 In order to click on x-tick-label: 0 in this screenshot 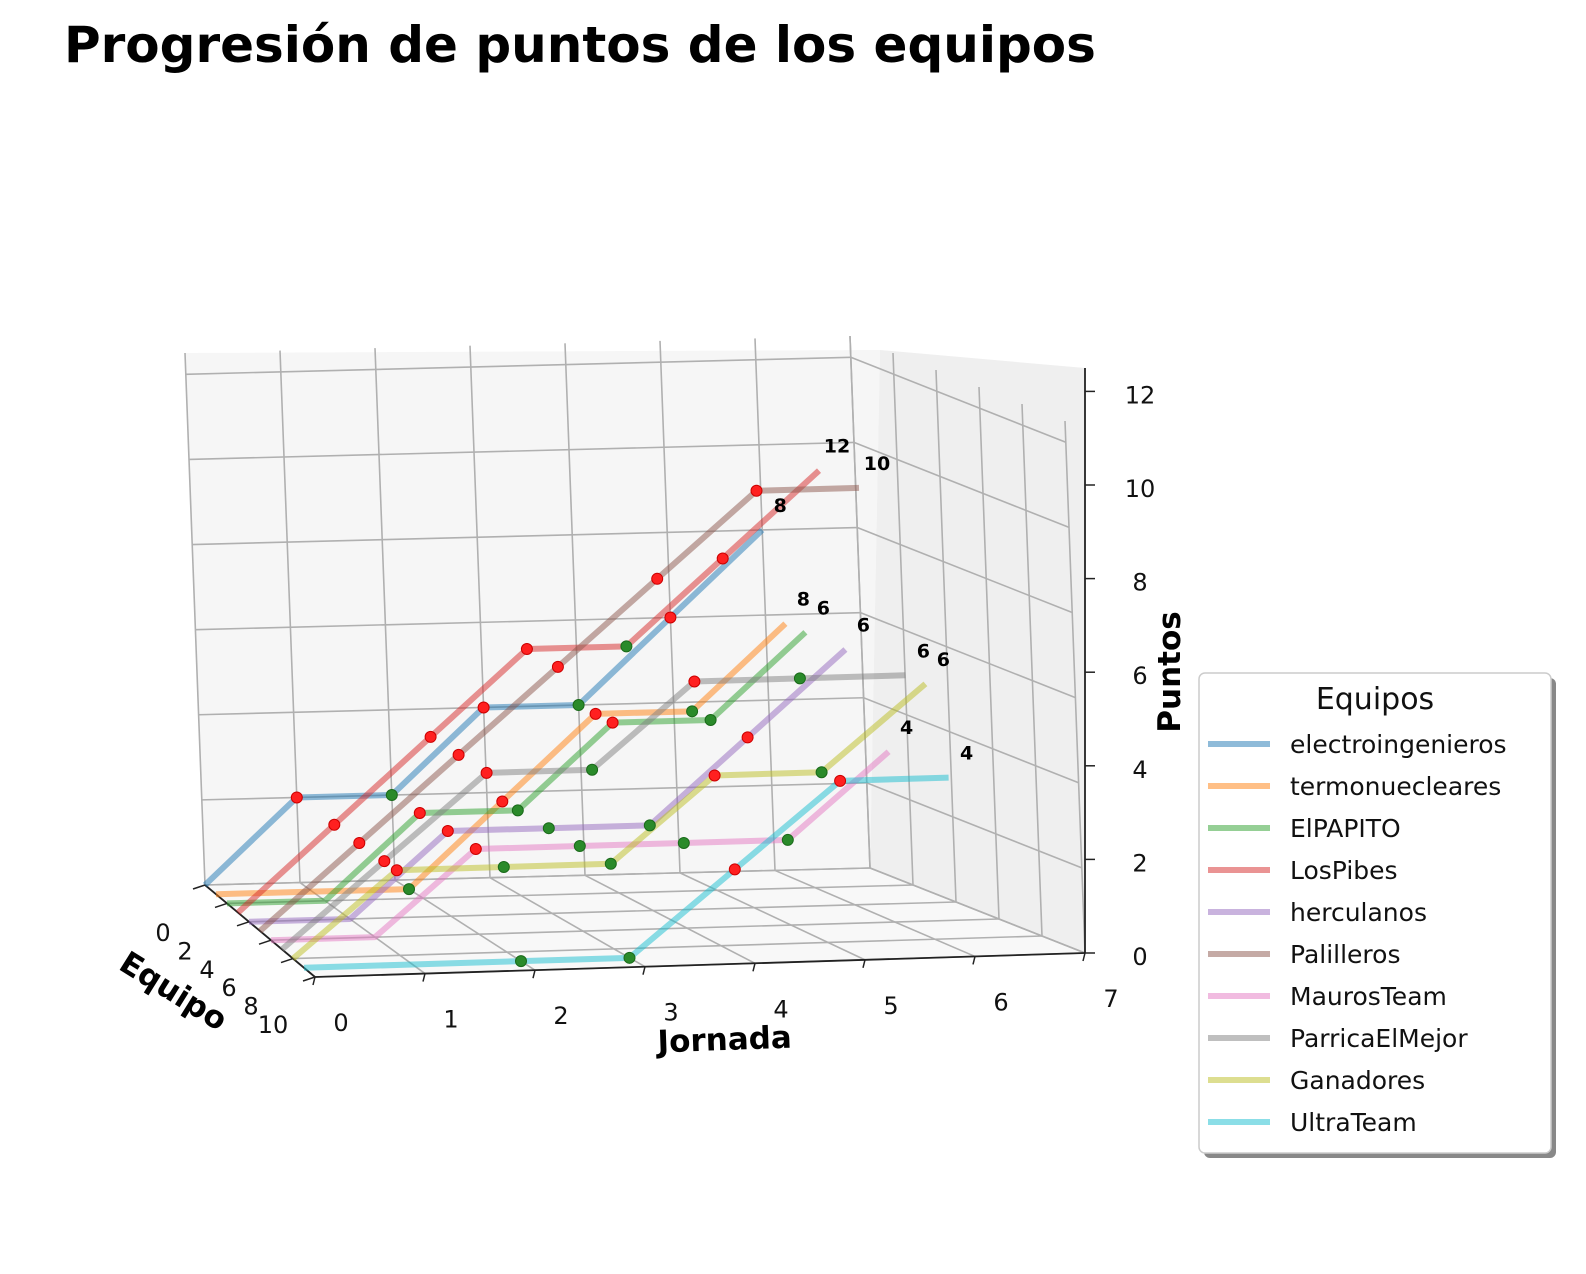, I will do `click(340, 1023)`.